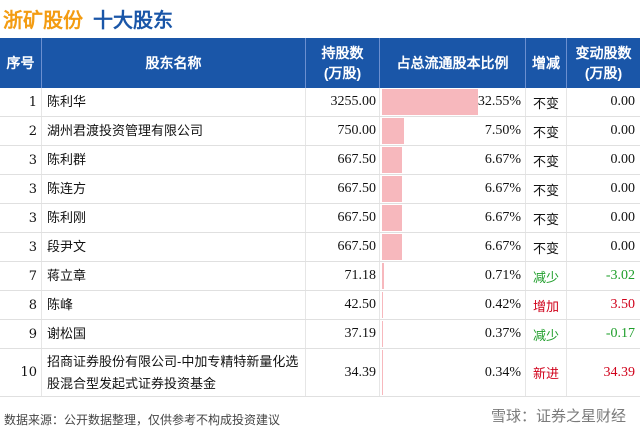  What do you see at coordinates (343, 305) in the screenshot?
I see `holding-shares: 42.50` at bounding box center [343, 305].